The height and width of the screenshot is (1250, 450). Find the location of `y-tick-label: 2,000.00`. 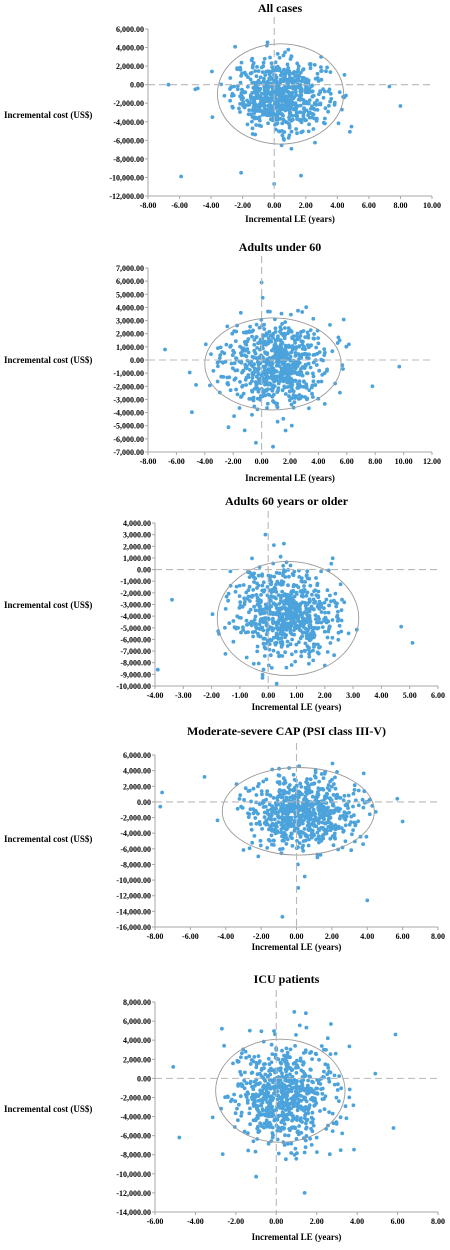

y-tick-label: 2,000.00 is located at coordinates (137, 546).